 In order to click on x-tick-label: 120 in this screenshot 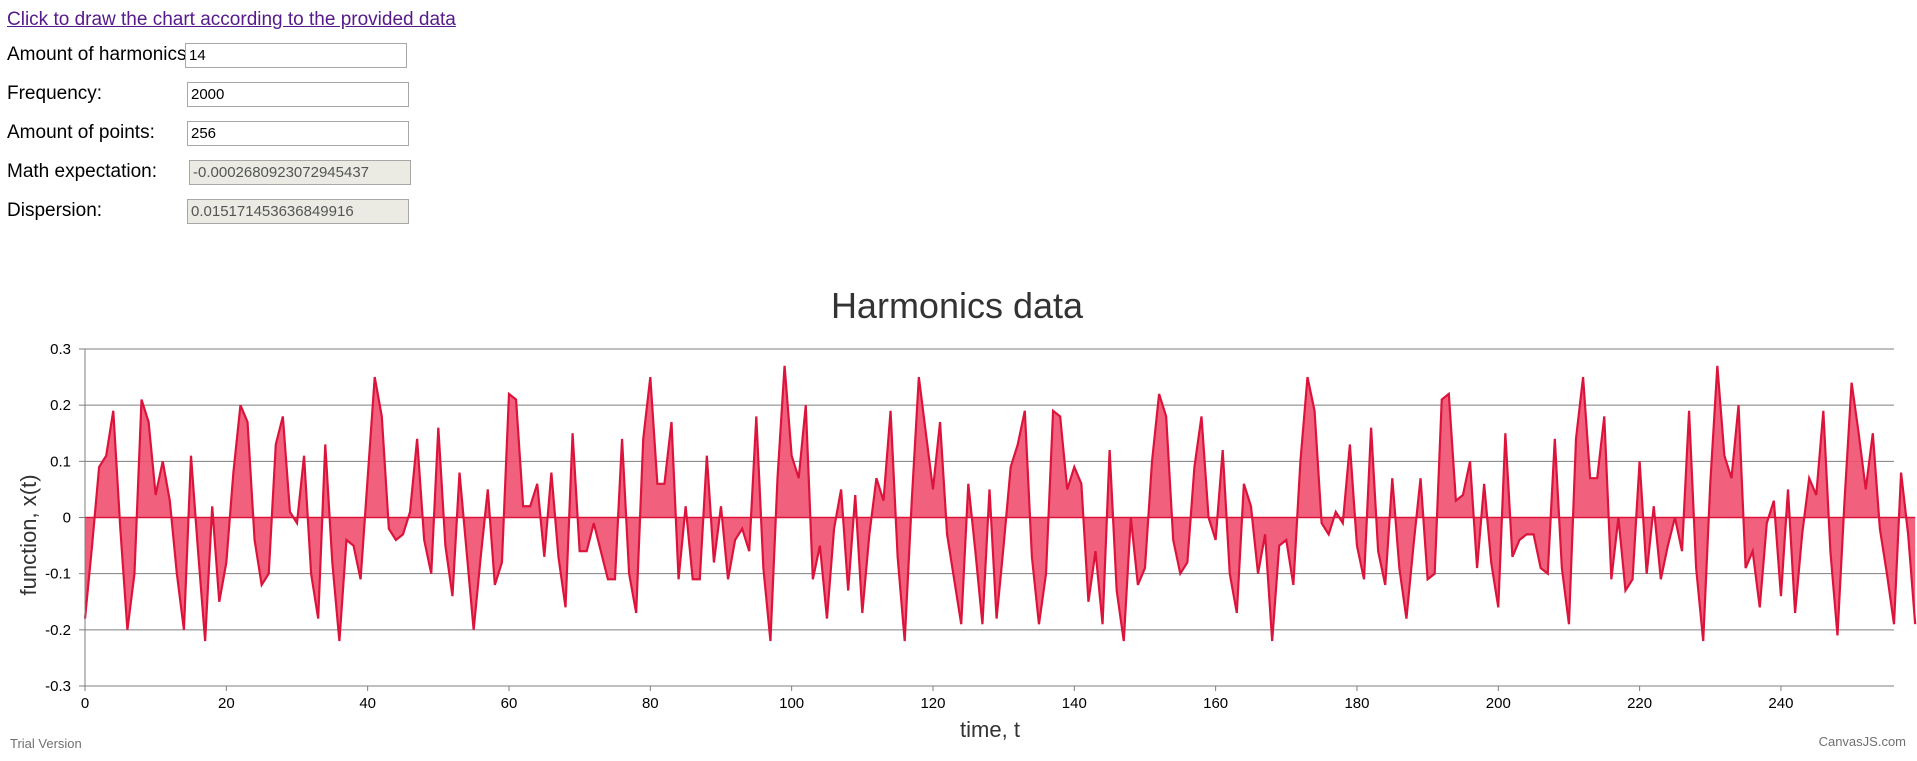, I will do `click(932, 703)`.